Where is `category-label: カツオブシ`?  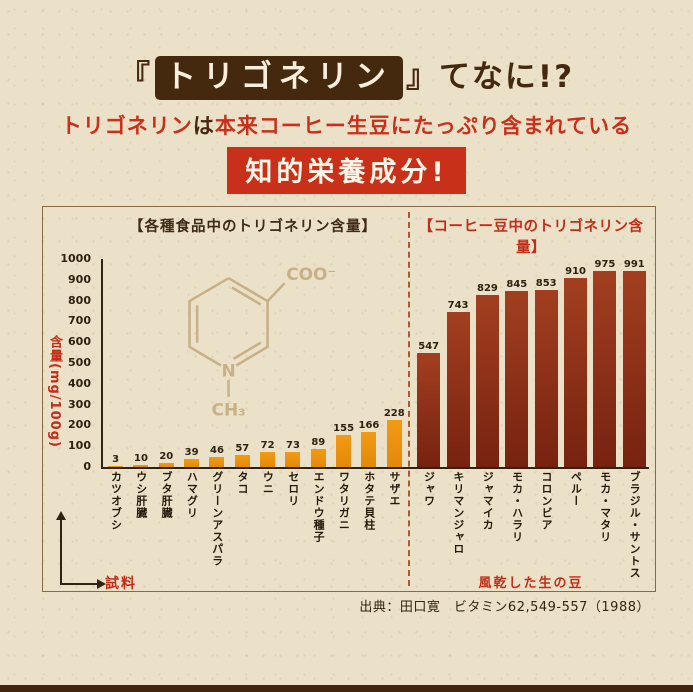 category-label: カツオブシ is located at coordinates (116, 501).